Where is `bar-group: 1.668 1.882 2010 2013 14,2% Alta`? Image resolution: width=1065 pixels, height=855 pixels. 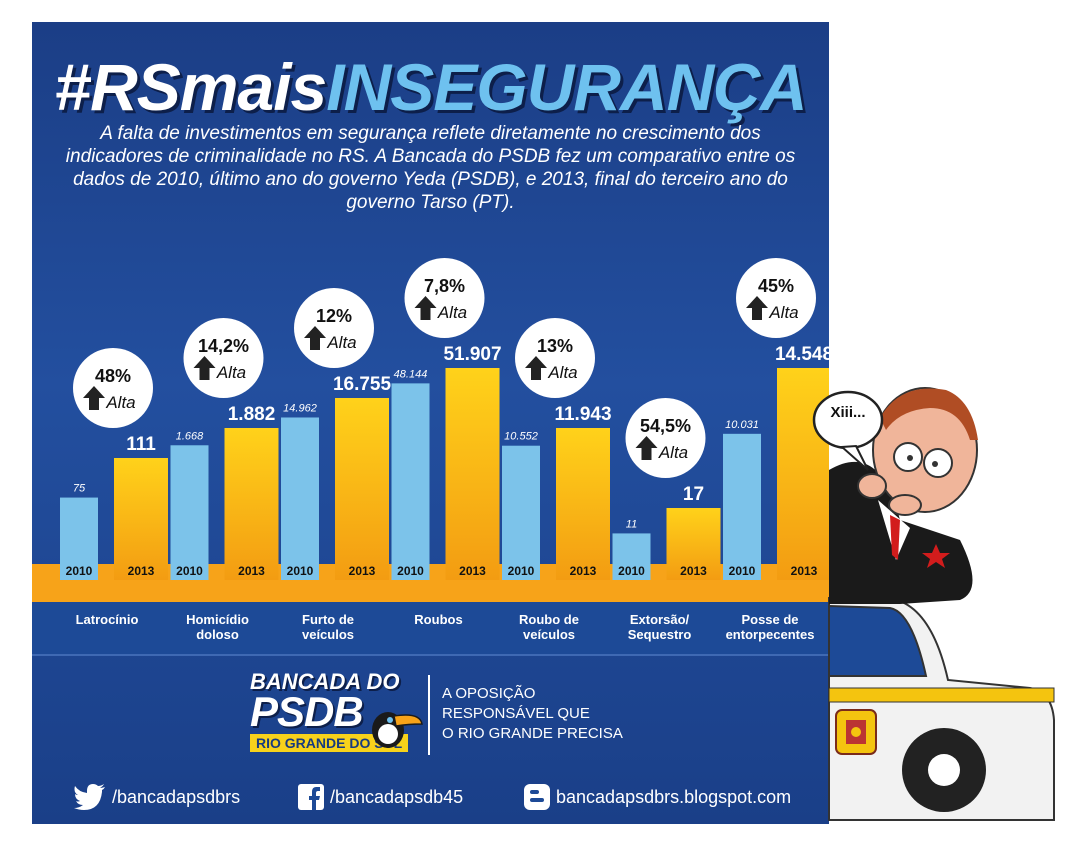
bar-group: 1.668 1.882 2010 2013 14,2% Alta is located at coordinates (224, 449).